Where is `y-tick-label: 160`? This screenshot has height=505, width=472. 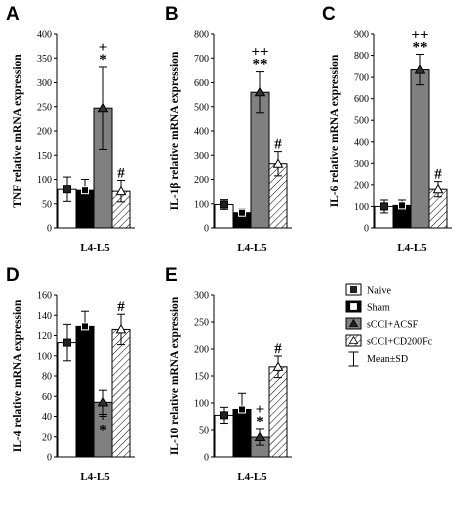 y-tick-label: 160 is located at coordinates (44, 296).